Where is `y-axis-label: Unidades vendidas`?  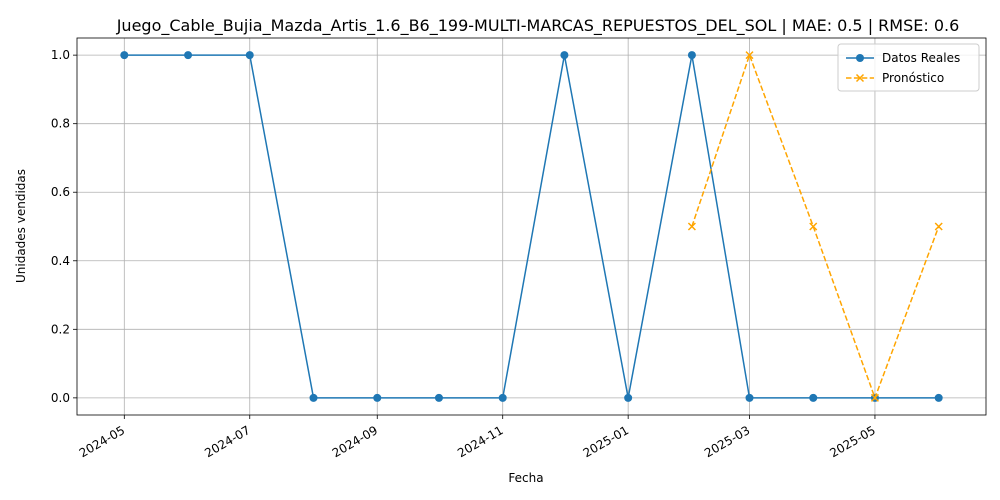
y-axis-label: Unidades vendidas is located at coordinates (21, 226).